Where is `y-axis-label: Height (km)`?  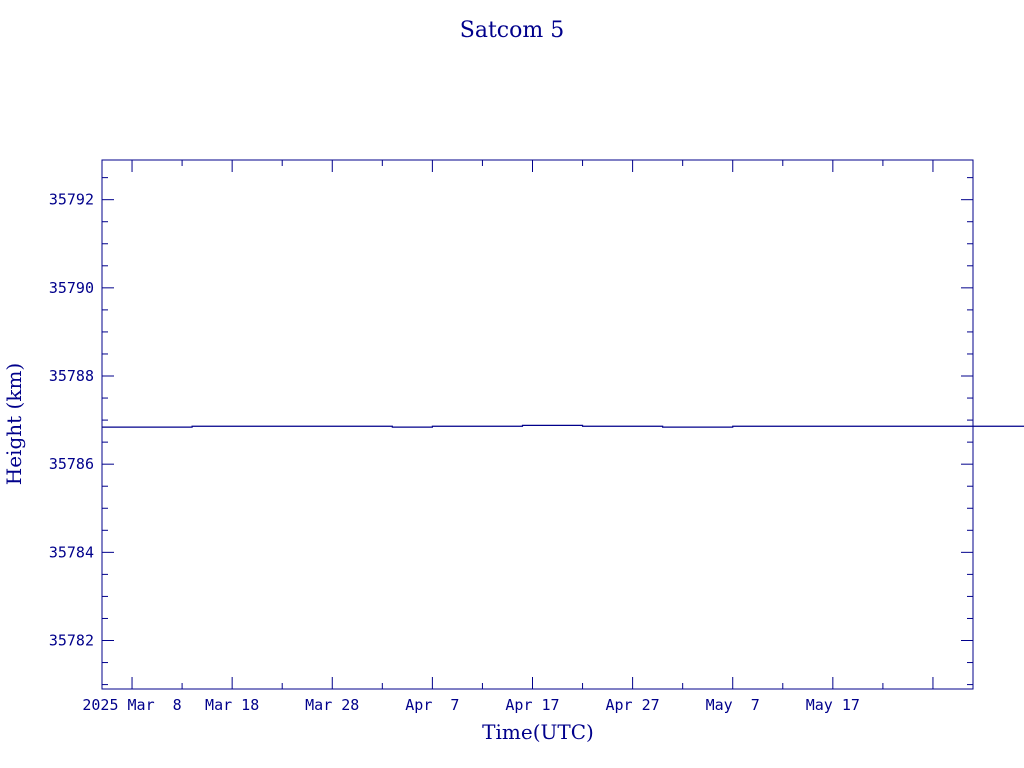
y-axis-label: Height (km) is located at coordinates (14, 424).